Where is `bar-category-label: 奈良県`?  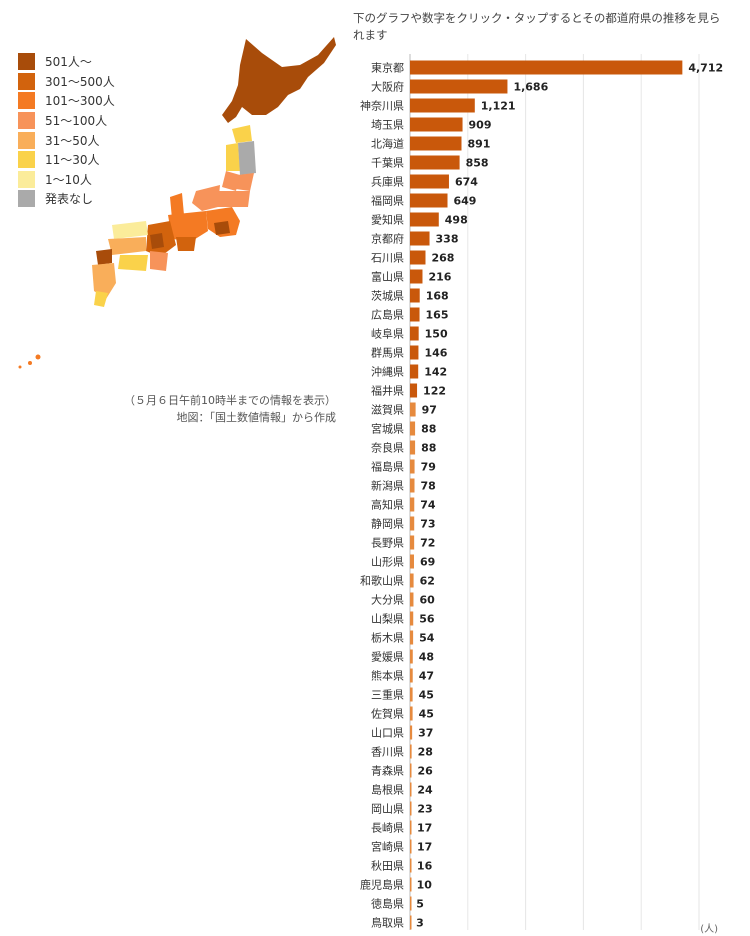
bar-category-label: 奈良県 is located at coordinates (387, 448).